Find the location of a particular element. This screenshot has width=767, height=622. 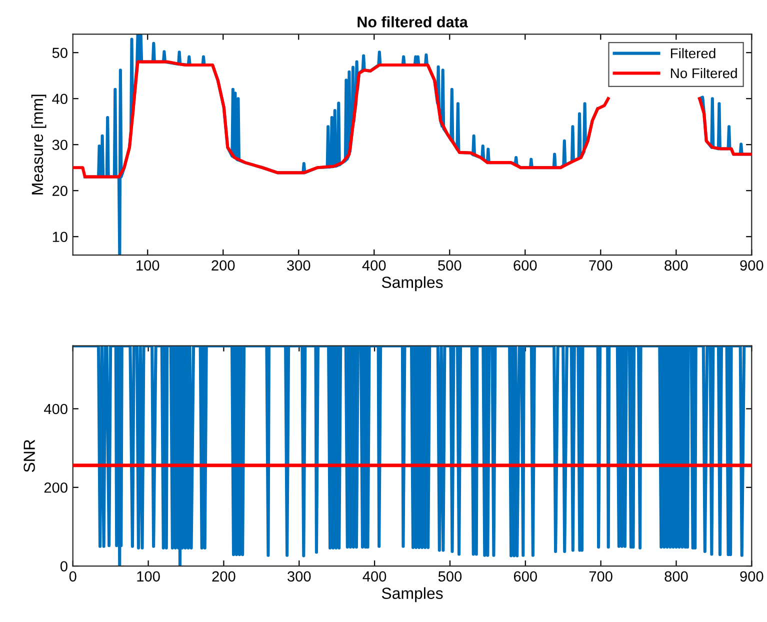

y-tick-label: 0 is located at coordinates (64, 566).